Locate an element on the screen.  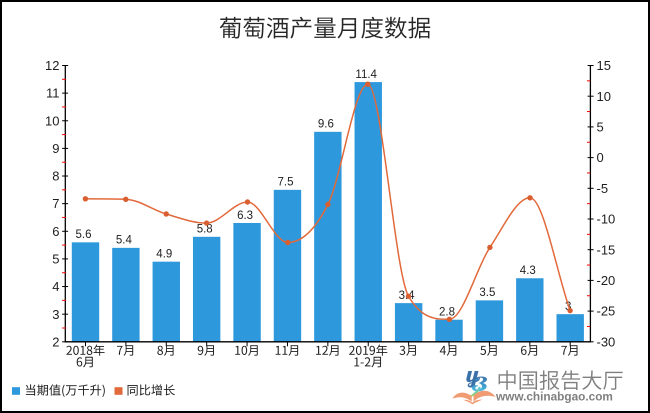
svg-text: 4 is located at coordinates (55, 286).